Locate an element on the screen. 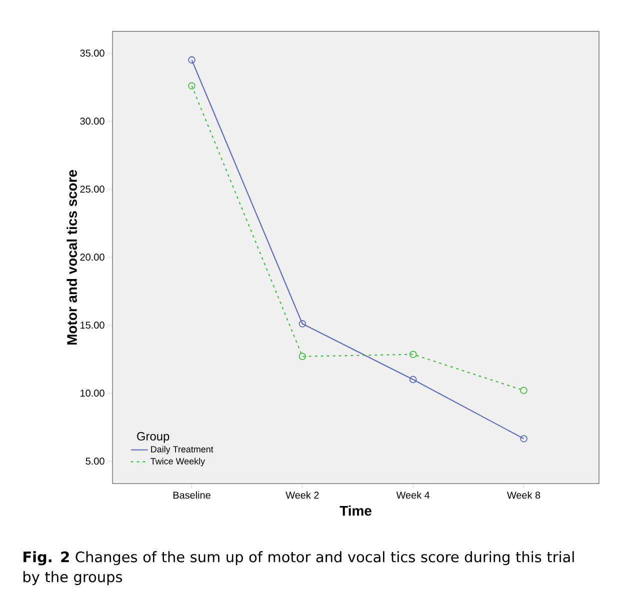  y-tick-label: 20.00 is located at coordinates (92, 257).